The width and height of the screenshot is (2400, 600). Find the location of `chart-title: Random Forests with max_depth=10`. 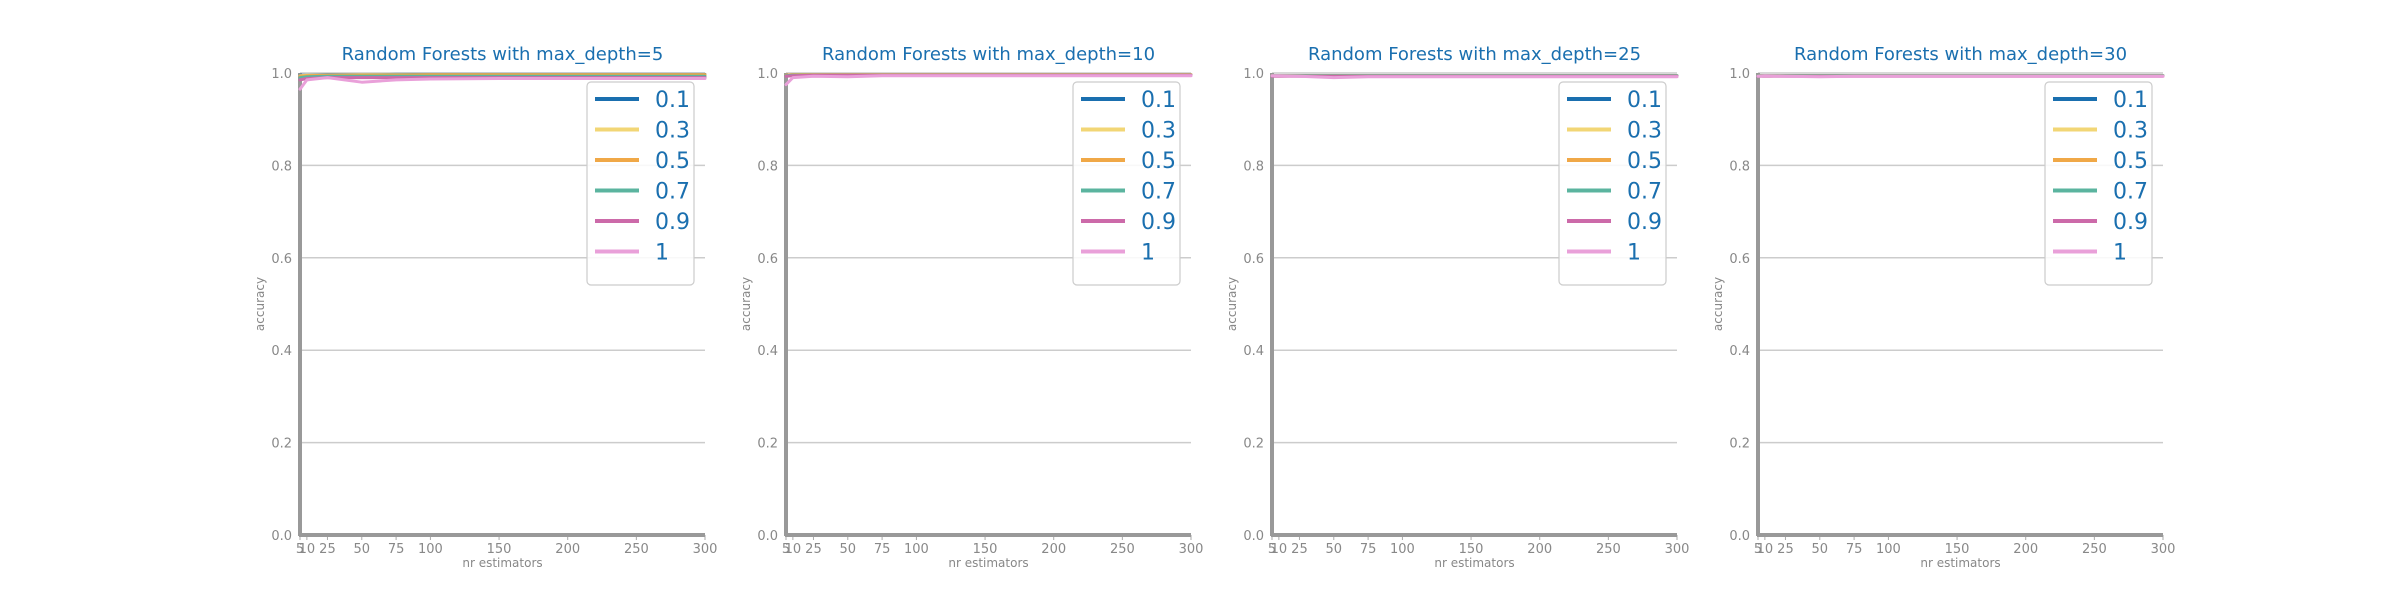

chart-title: Random Forests with max_depth=10 is located at coordinates (988, 54).